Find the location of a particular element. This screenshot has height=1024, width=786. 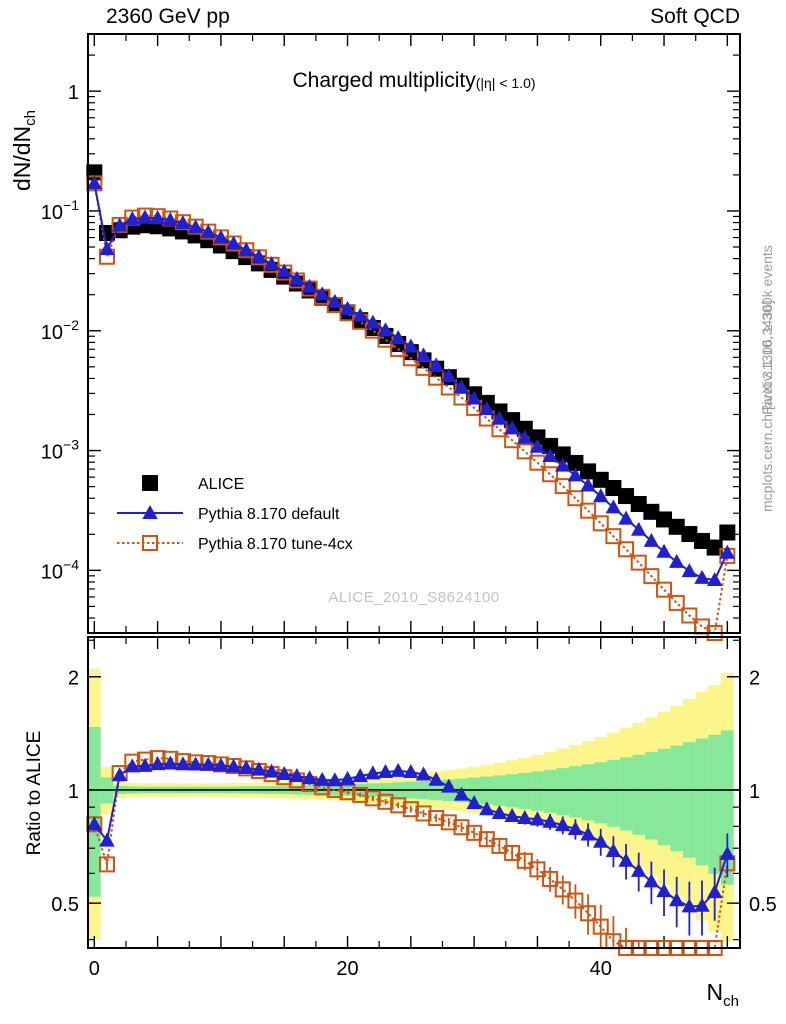

ratio-series-pythia-8-170-default is located at coordinates (411, 845).